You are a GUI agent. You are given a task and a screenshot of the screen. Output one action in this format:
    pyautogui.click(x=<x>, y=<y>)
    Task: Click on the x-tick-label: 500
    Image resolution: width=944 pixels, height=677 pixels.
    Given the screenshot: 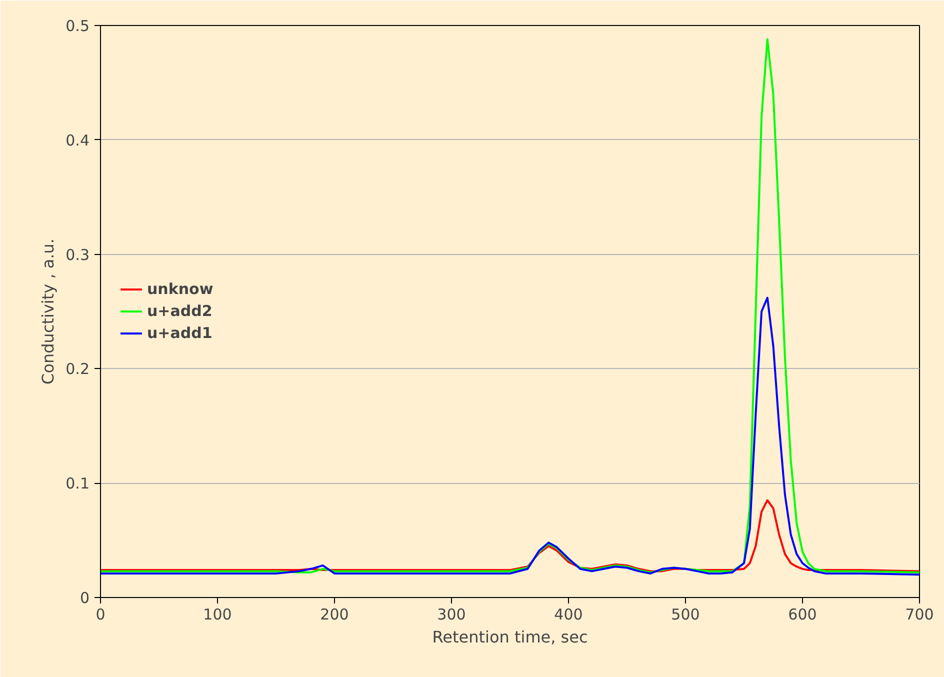 What is the action you would take?
    pyautogui.click(x=685, y=615)
    